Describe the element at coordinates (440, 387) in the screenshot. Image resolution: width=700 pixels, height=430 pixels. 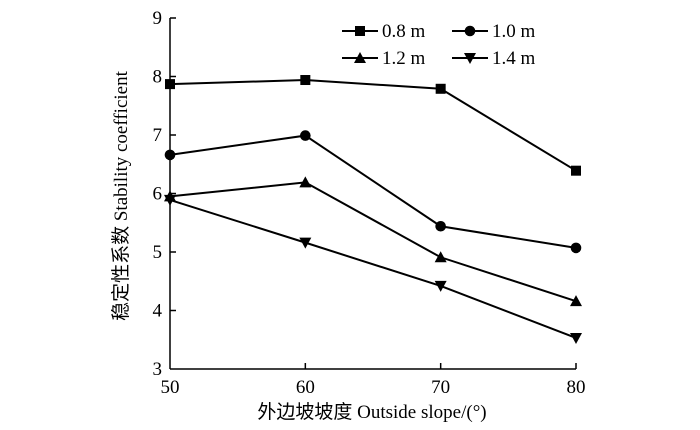
I see `x-tick-label: 70` at that location.